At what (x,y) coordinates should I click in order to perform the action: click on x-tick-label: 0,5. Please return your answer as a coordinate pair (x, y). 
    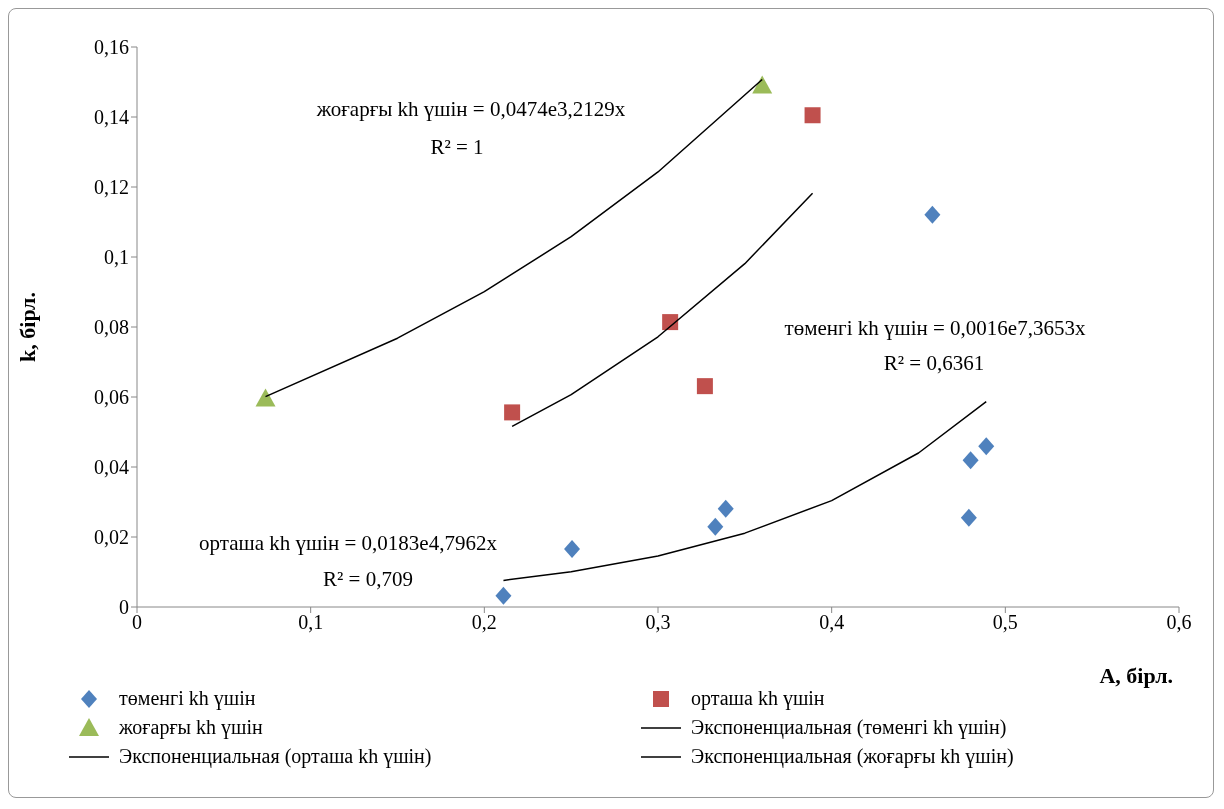
    Looking at the image, I should click on (1005, 622).